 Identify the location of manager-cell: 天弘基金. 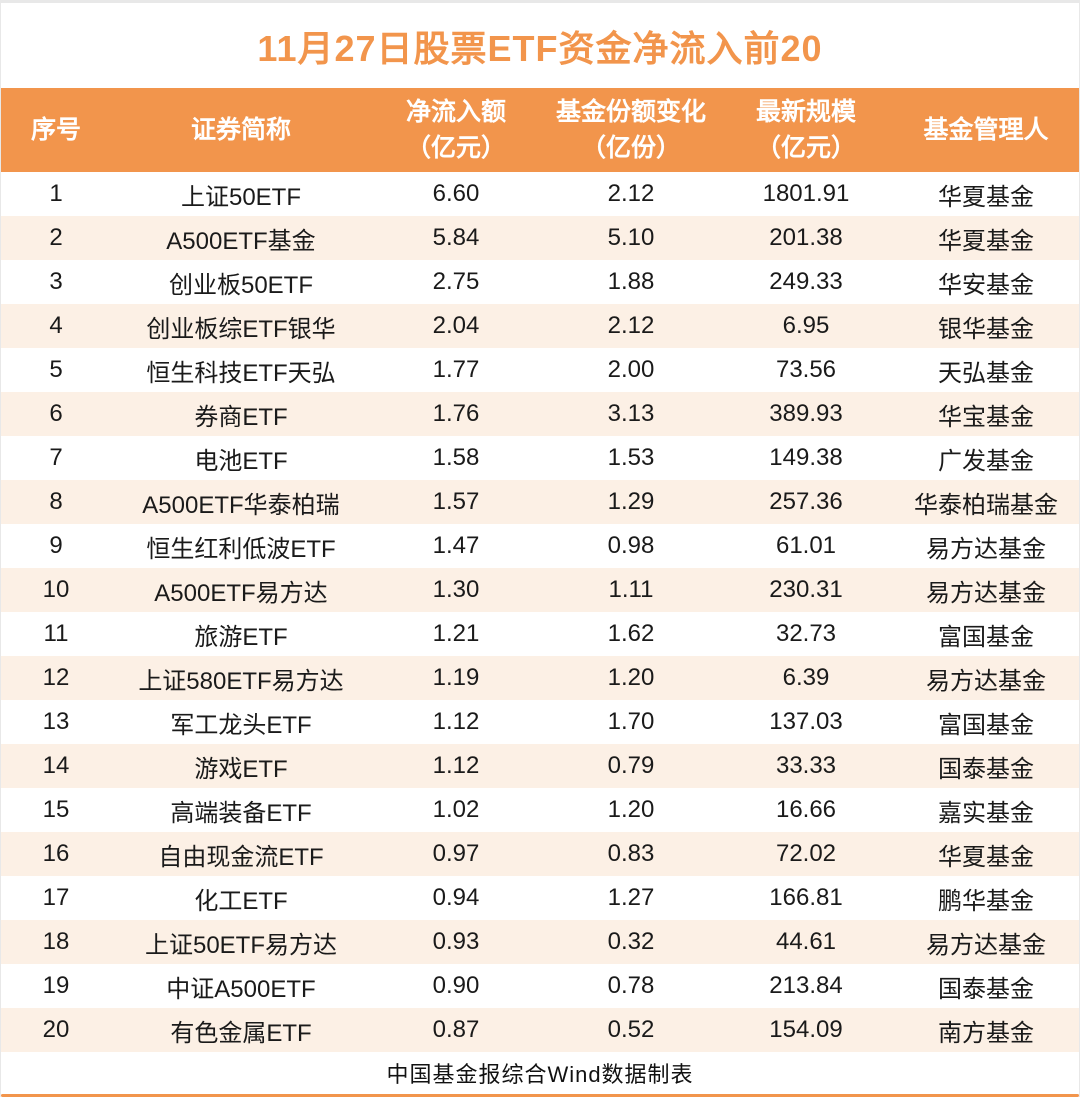
(986, 373).